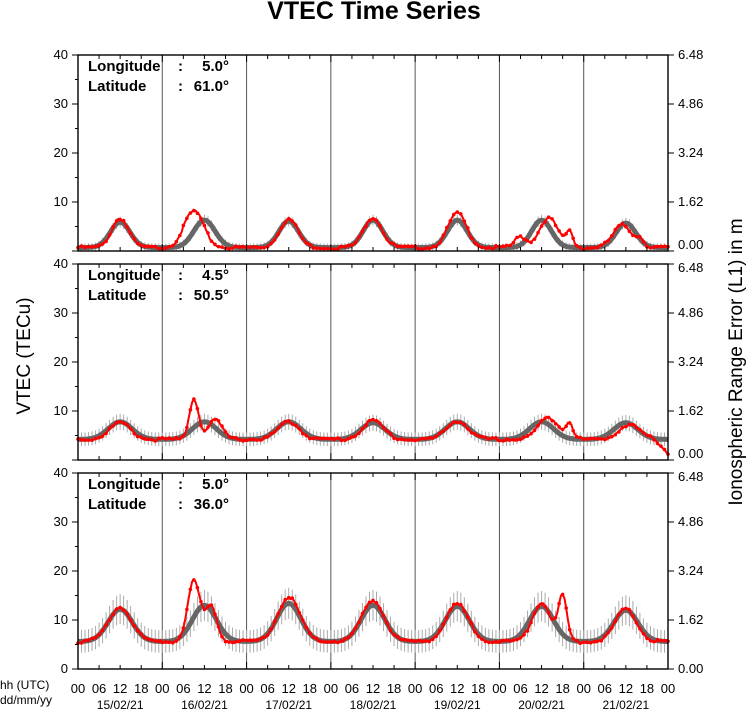  Describe the element at coordinates (183, 688) in the screenshot. I see `x-hour-tick-label: 06` at that location.